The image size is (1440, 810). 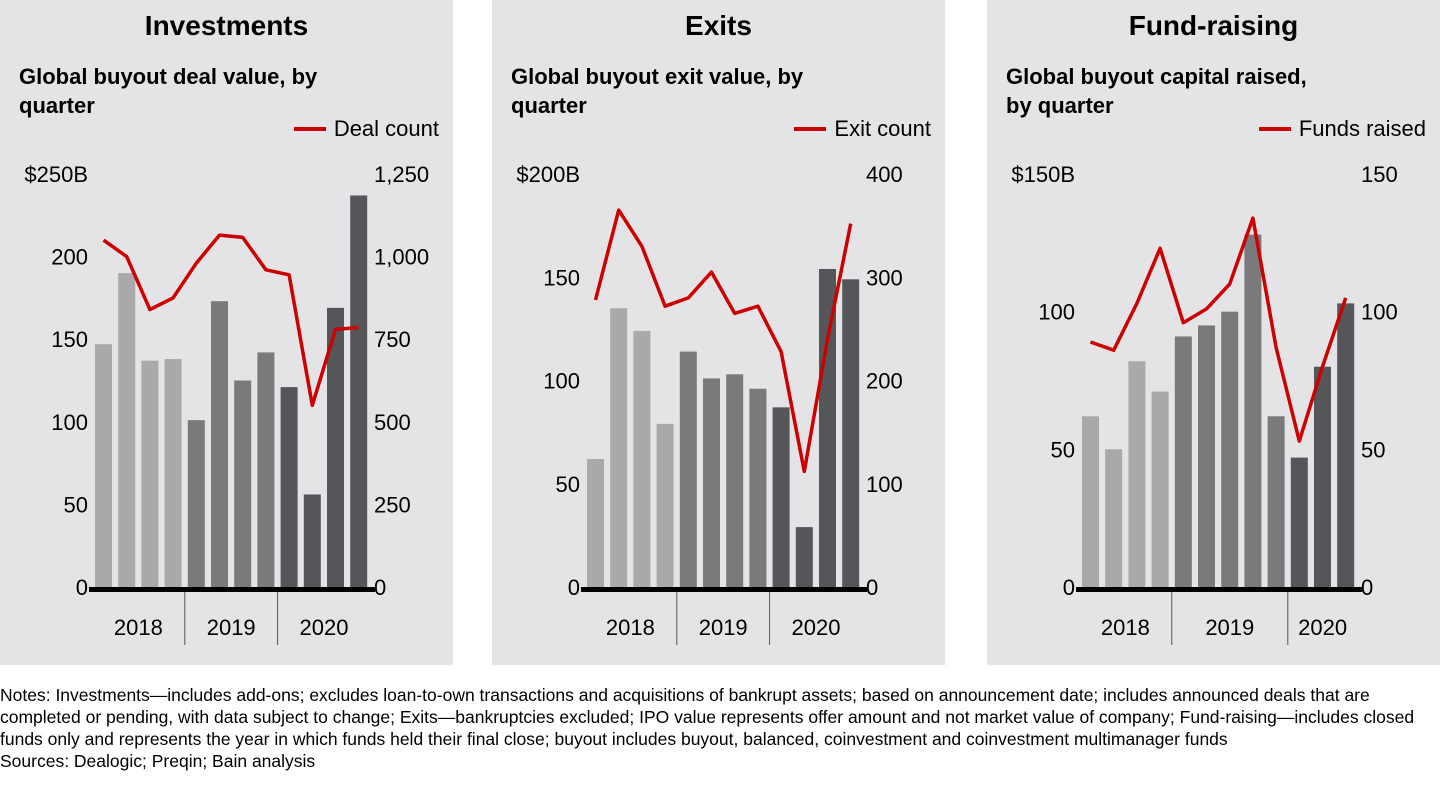 I want to click on right-axis-tick-label: 150, so click(x=1379, y=174).